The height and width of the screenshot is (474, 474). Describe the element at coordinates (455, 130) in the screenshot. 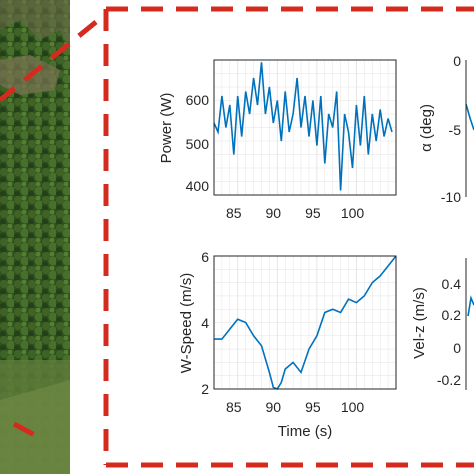

I see `y-tick-label: -5` at that location.